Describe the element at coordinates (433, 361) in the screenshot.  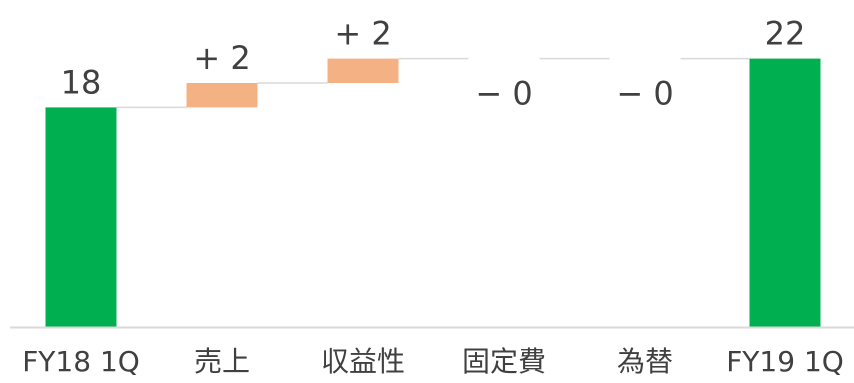
I see `category-label-group: FY18 1Q 売上 収益性 固定費 為替 FY19 1Q` at that location.